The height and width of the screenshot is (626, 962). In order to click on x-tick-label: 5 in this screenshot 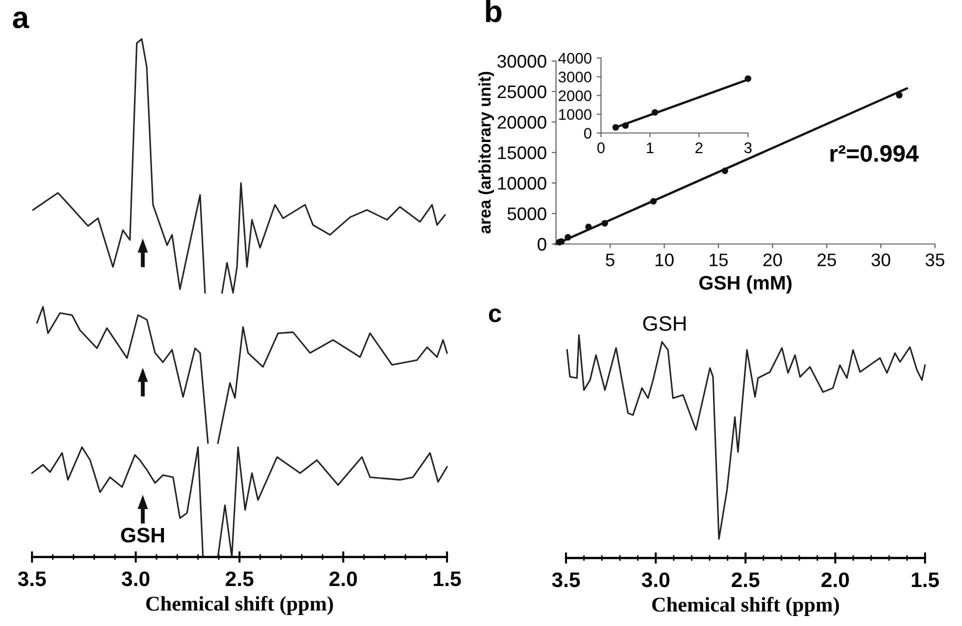, I will do `click(610, 260)`.